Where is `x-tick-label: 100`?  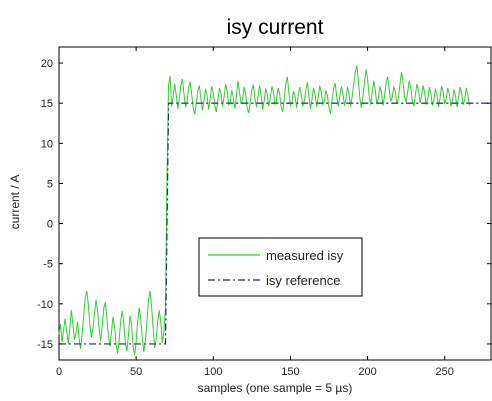 x-tick-label: 100 is located at coordinates (213, 372).